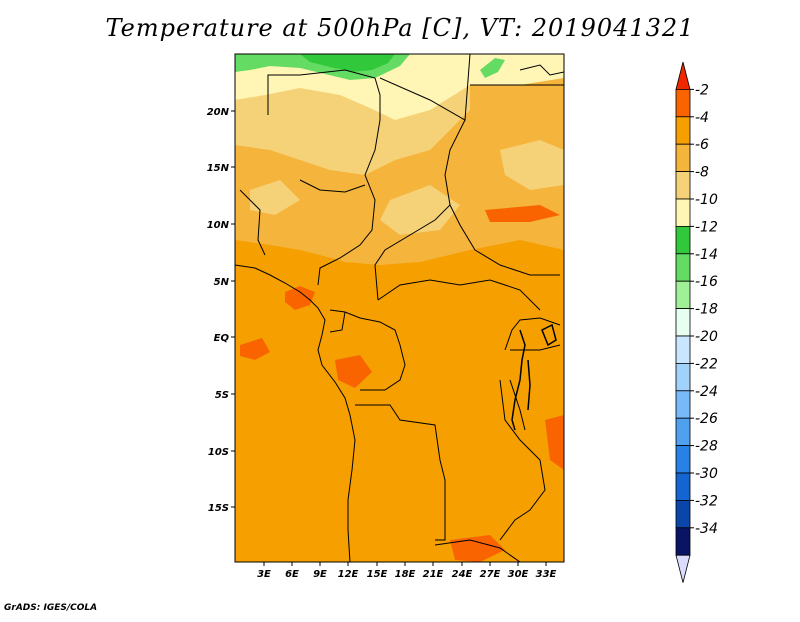 The height and width of the screenshot is (622, 800). I want to click on colorbar-label: -26, so click(706, 419).